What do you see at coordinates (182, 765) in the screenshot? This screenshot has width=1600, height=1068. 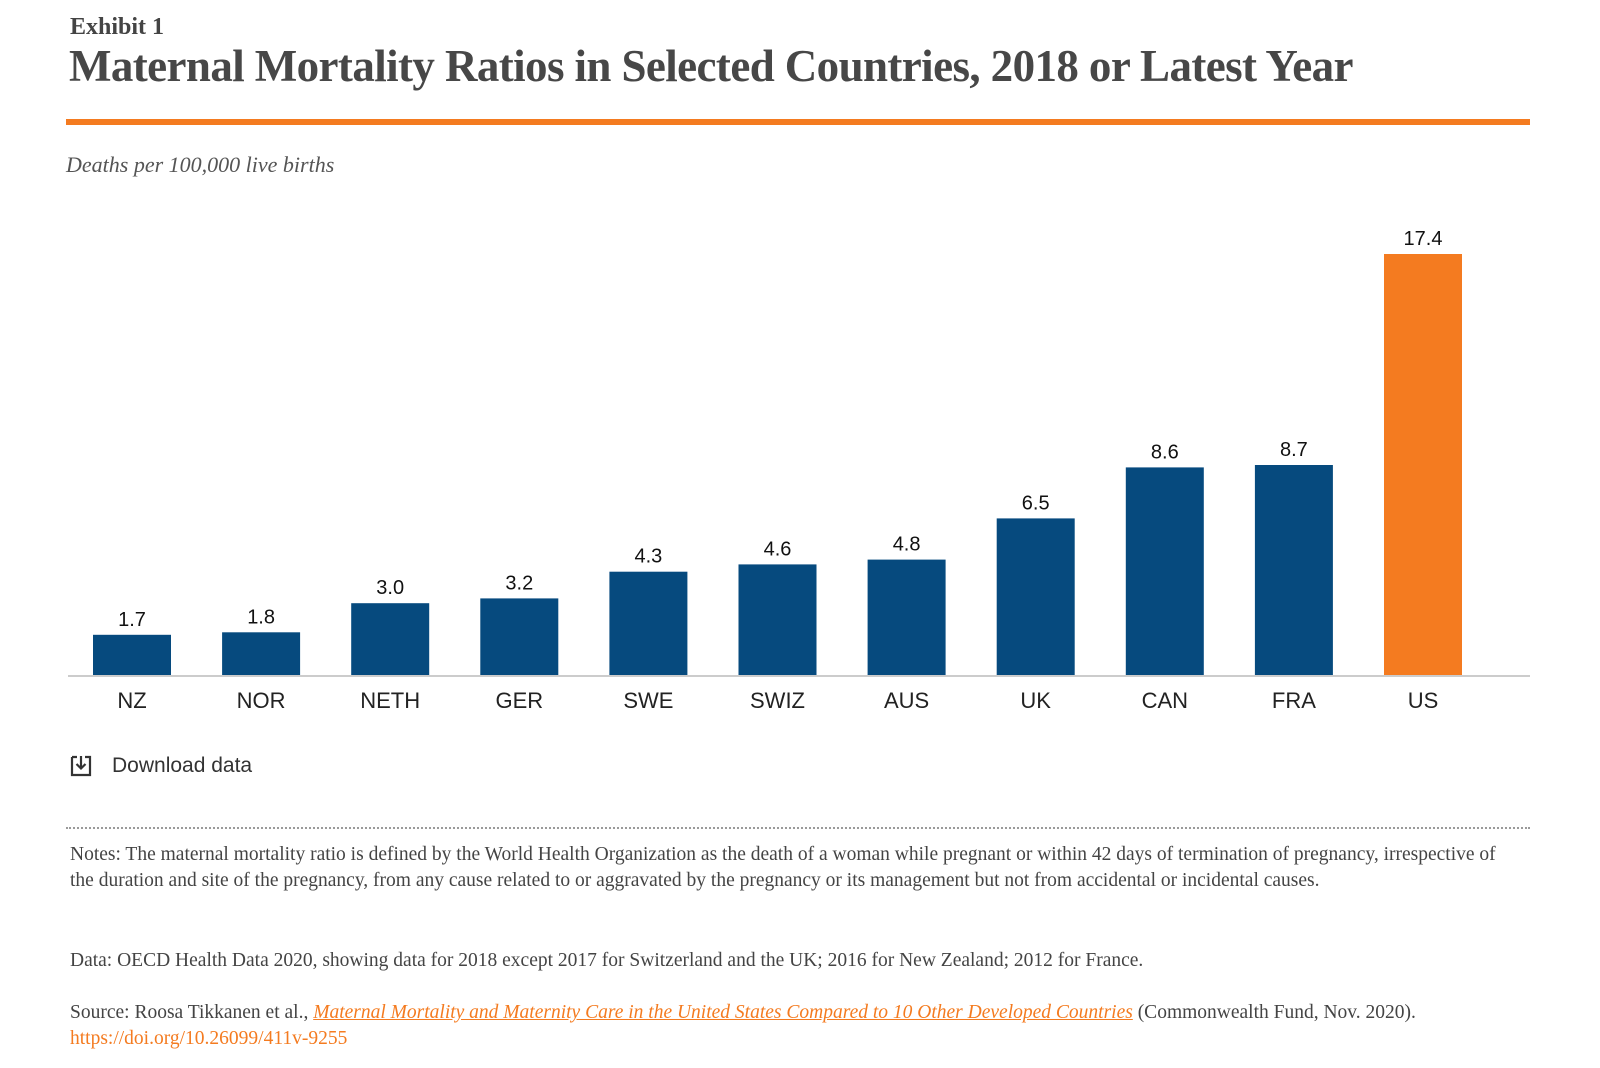 I see `download-label: Download data` at bounding box center [182, 765].